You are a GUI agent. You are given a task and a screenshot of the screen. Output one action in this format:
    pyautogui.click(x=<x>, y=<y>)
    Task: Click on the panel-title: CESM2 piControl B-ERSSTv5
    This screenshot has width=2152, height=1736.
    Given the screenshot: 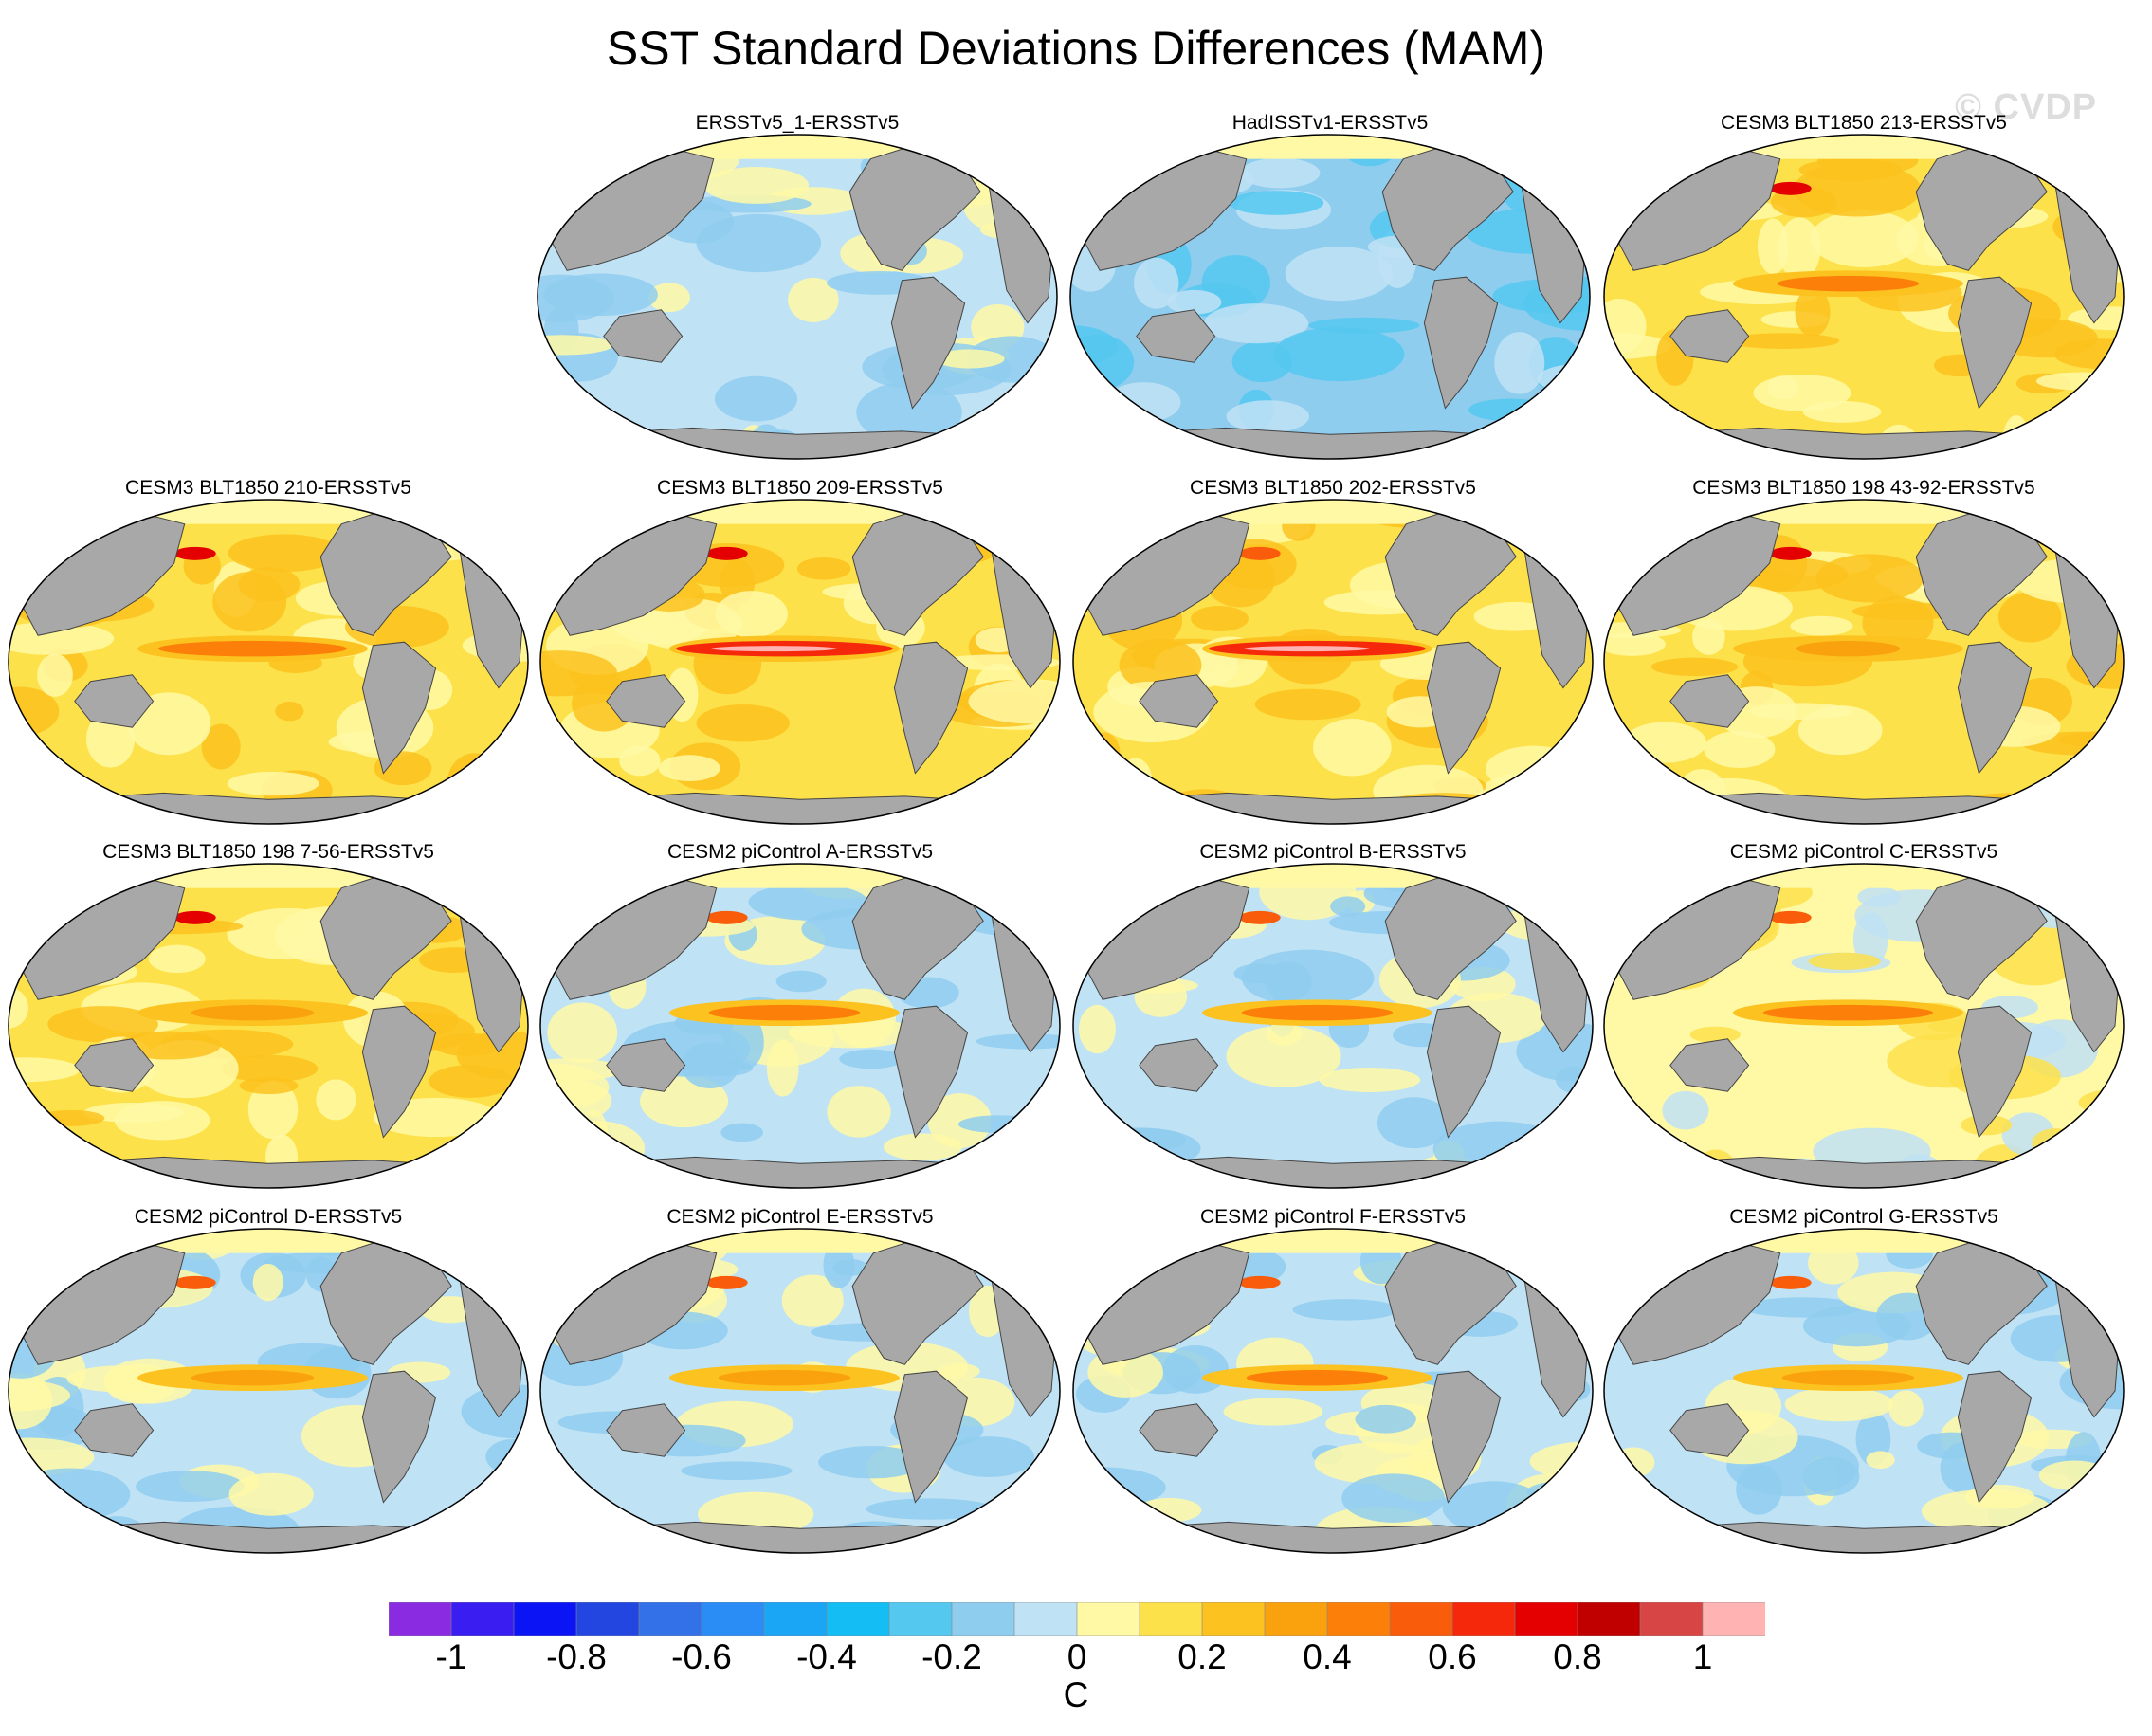 What is the action you would take?
    pyautogui.click(x=1333, y=852)
    